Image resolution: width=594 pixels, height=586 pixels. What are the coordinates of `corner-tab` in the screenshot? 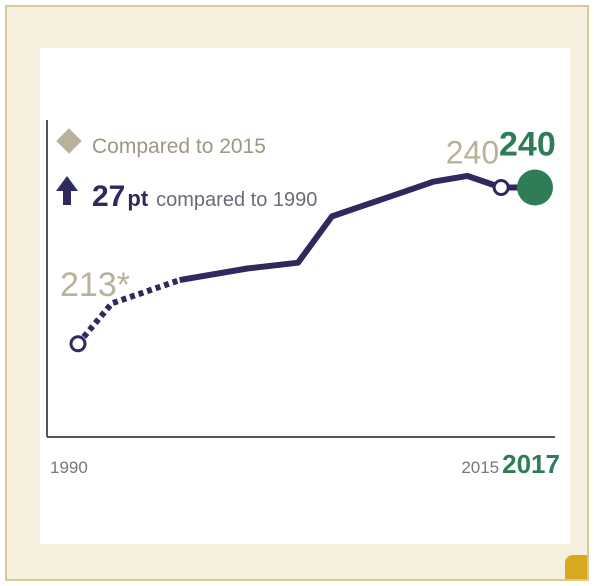 It's located at (576, 567).